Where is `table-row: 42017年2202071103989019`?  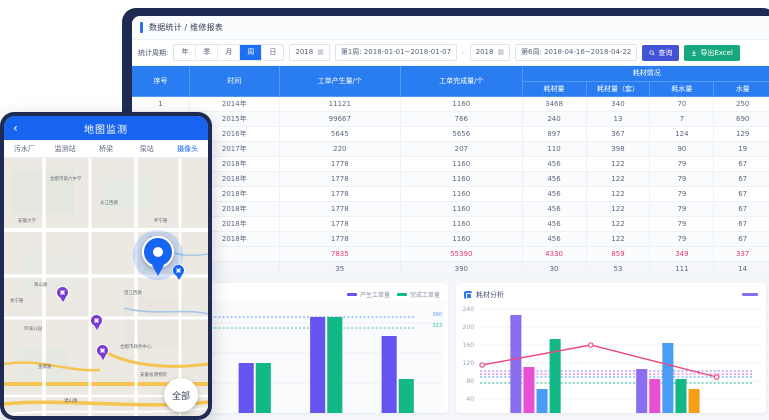
table-row: 42017年2202071103989019 is located at coordinates (450, 149).